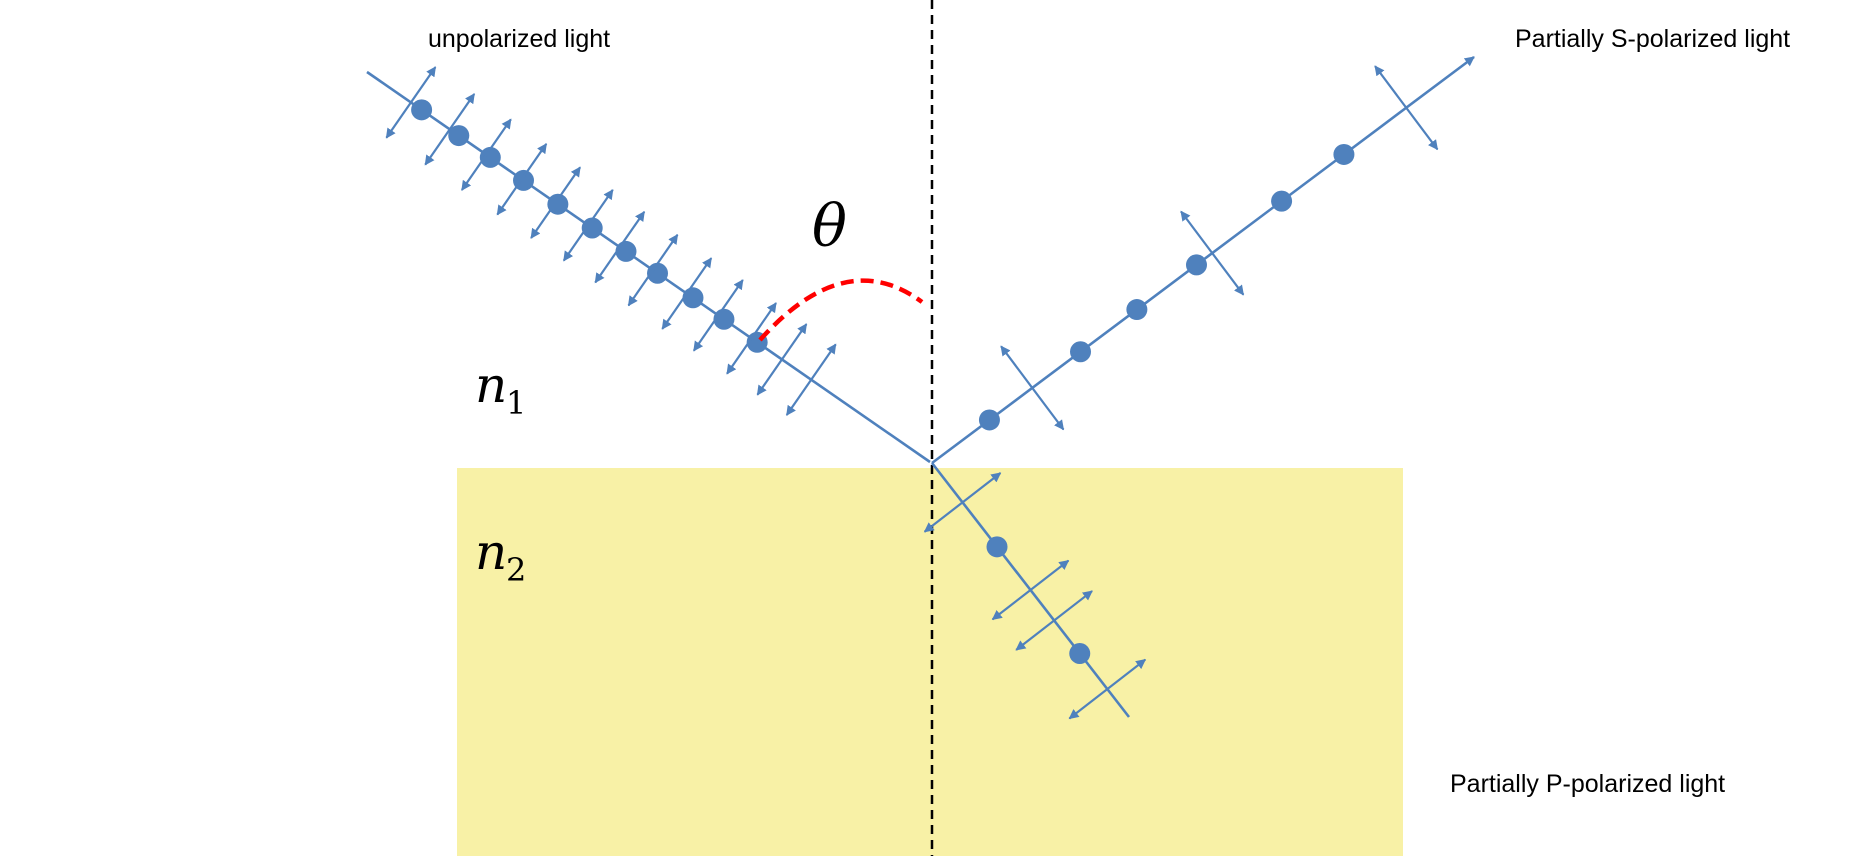 This screenshot has height=856, width=1876. Describe the element at coordinates (519, 39) in the screenshot. I see `incident-light-label: unpolarized light` at that location.